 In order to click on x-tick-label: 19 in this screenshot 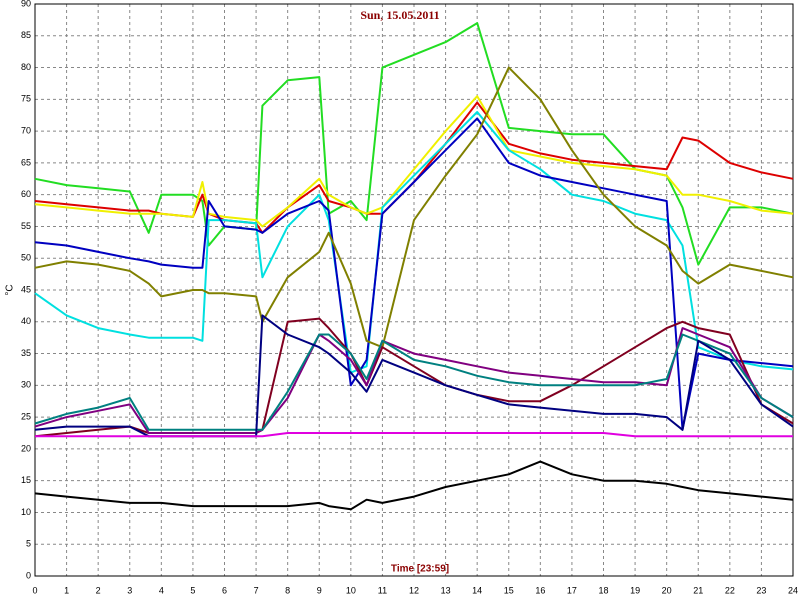, I will do `click(635, 590)`.